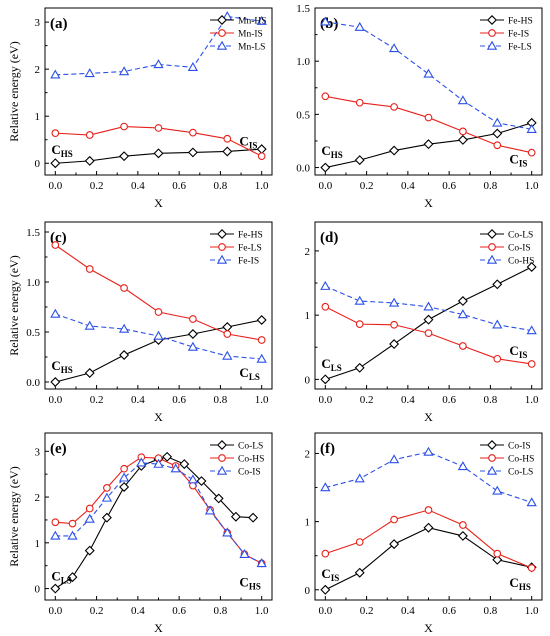  Describe the element at coordinates (532, 400) in the screenshot. I see `panel-4-x-tick-label: 1.0` at that location.